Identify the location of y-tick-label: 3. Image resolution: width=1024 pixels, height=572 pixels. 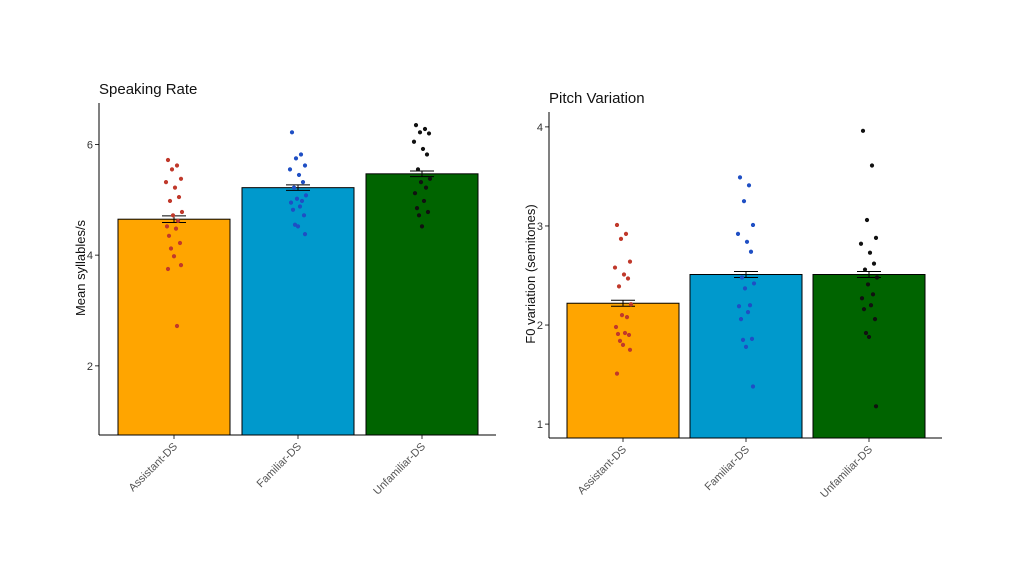
(540, 227).